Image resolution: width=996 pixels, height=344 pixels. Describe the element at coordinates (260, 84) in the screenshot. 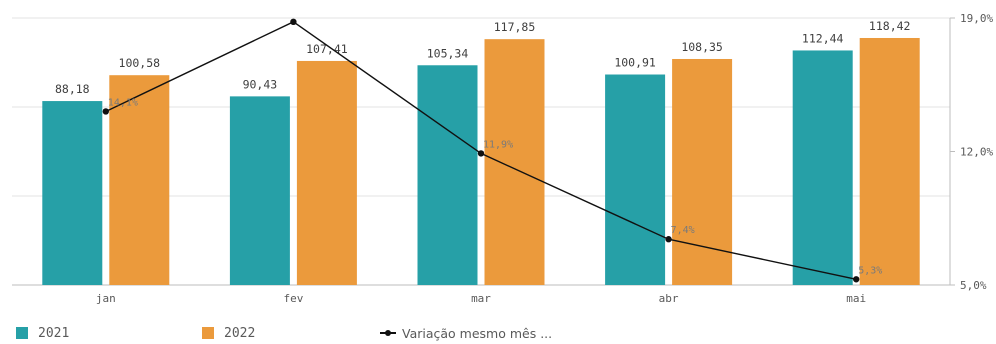

I see `bar-label-2021-fev: 90,43` at that location.